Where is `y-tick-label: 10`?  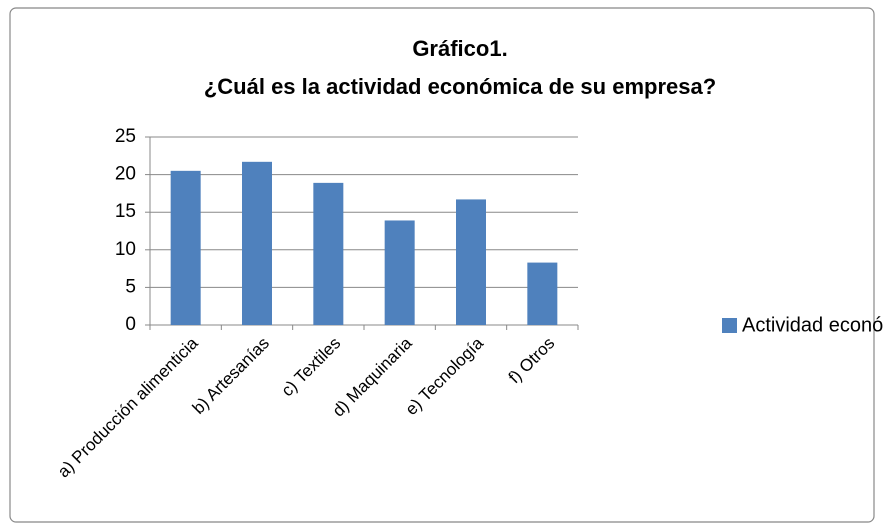
y-tick-label: 10 is located at coordinates (125, 249).